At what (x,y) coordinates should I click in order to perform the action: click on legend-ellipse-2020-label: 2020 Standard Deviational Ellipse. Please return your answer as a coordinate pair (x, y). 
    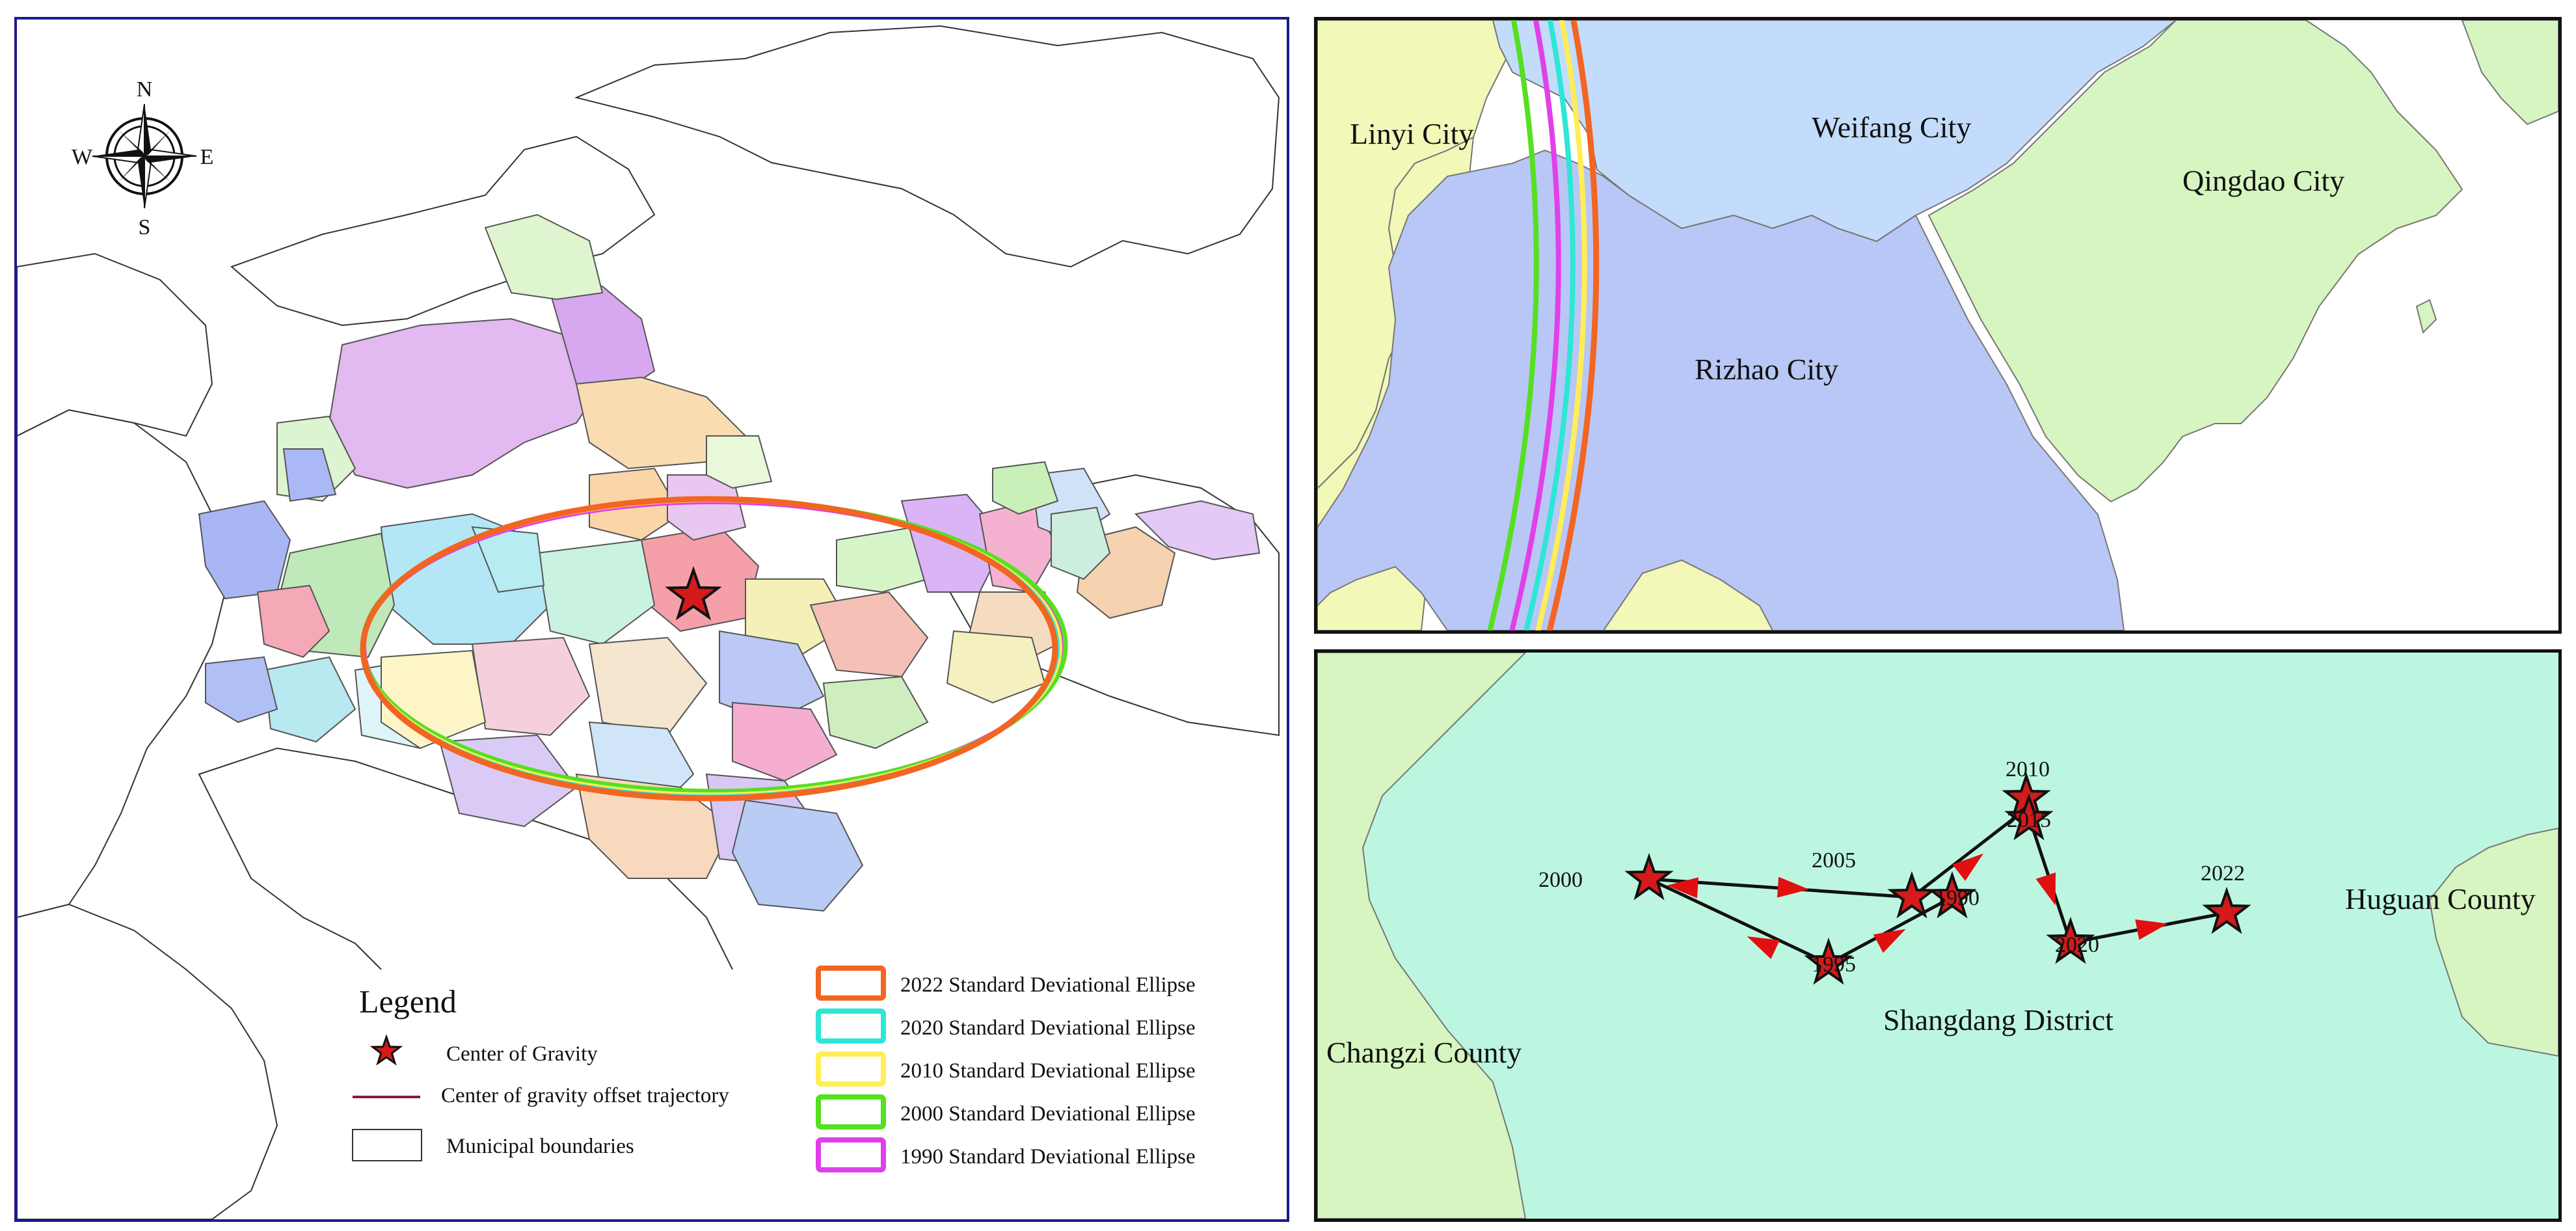
    Looking at the image, I should click on (1048, 1028).